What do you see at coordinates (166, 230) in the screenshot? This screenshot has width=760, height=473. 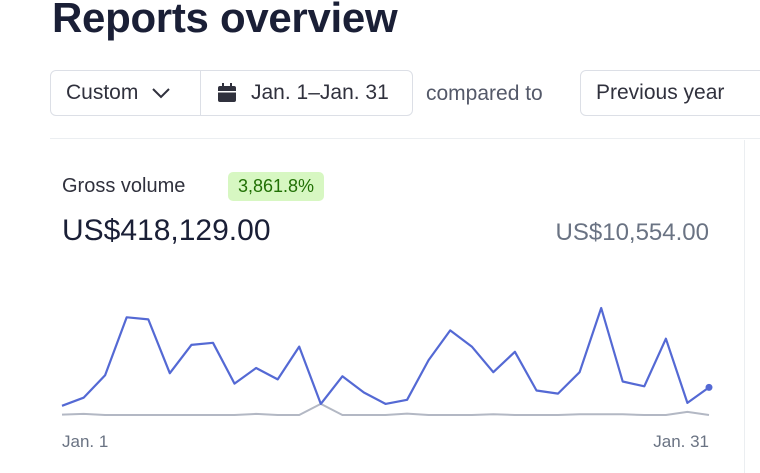 I see `total-value: US$418,129.00` at bounding box center [166, 230].